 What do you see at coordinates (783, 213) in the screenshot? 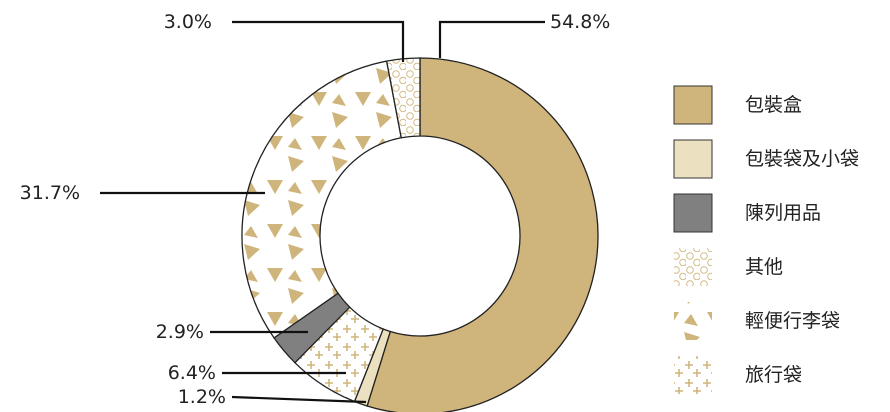
I see `legend-label: 陳列用品` at bounding box center [783, 213].